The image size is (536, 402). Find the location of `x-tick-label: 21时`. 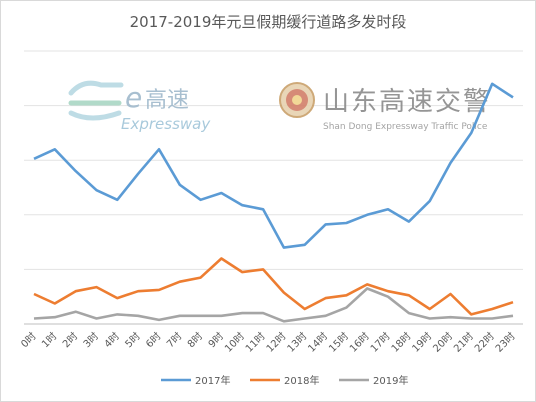

x-tick-label: 21时 is located at coordinates (463, 342).